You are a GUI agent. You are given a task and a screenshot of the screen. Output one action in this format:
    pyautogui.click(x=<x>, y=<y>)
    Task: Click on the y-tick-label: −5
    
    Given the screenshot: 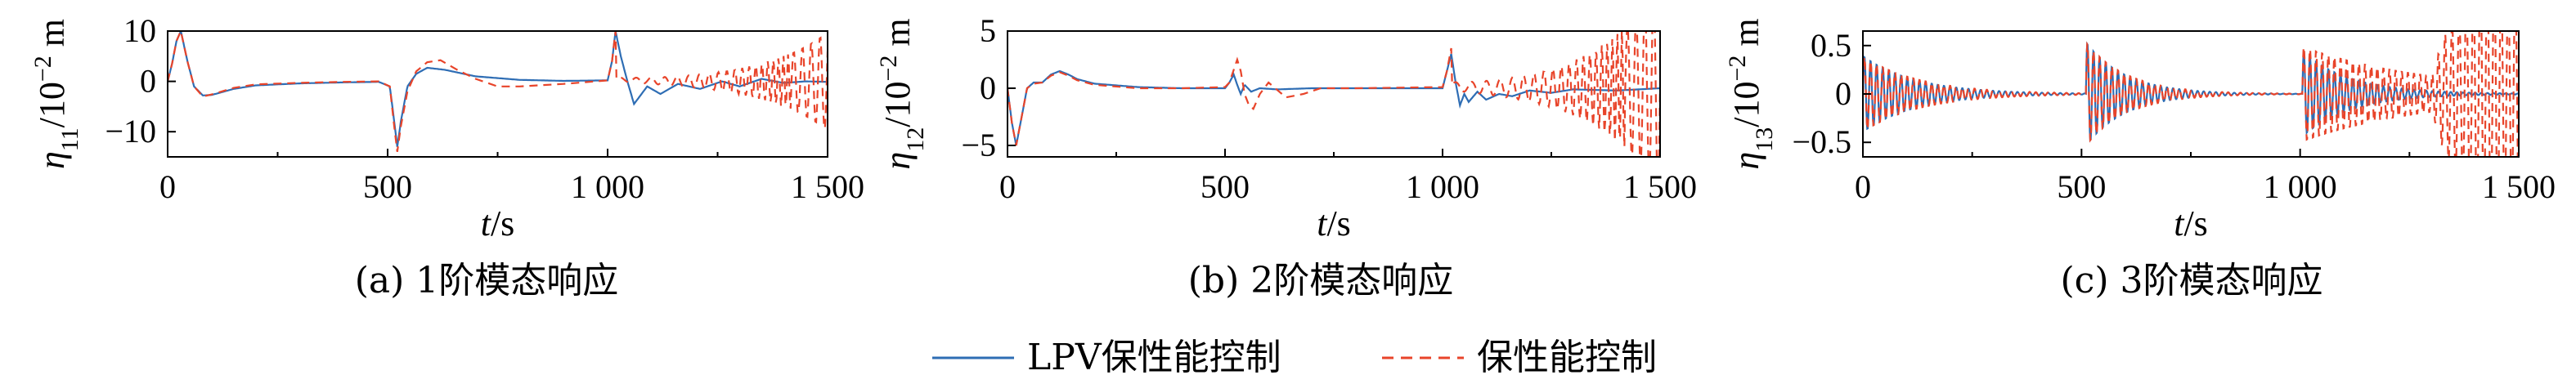 What is the action you would take?
    pyautogui.click(x=978, y=145)
    